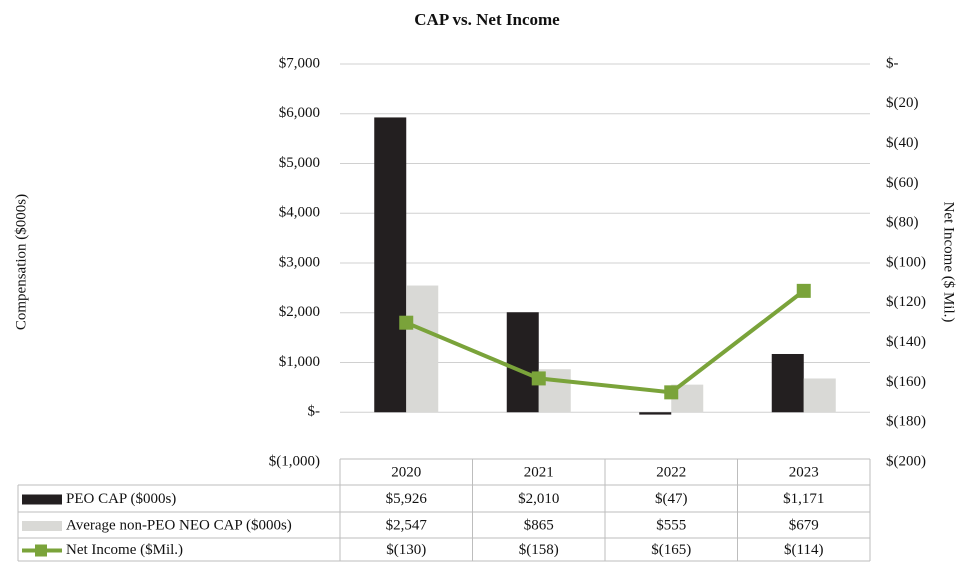  I want to click on y2-tick-label: $(120), so click(906, 302).